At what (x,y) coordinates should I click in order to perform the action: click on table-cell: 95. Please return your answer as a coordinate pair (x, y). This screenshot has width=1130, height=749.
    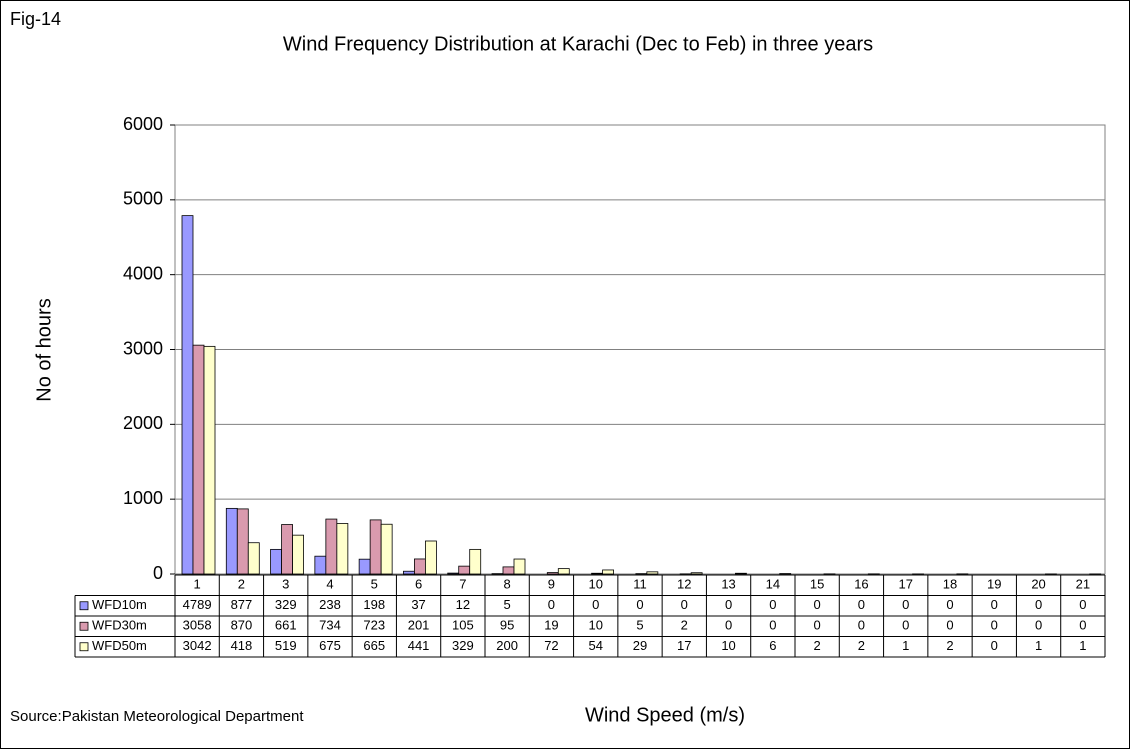
    Looking at the image, I should click on (507, 625).